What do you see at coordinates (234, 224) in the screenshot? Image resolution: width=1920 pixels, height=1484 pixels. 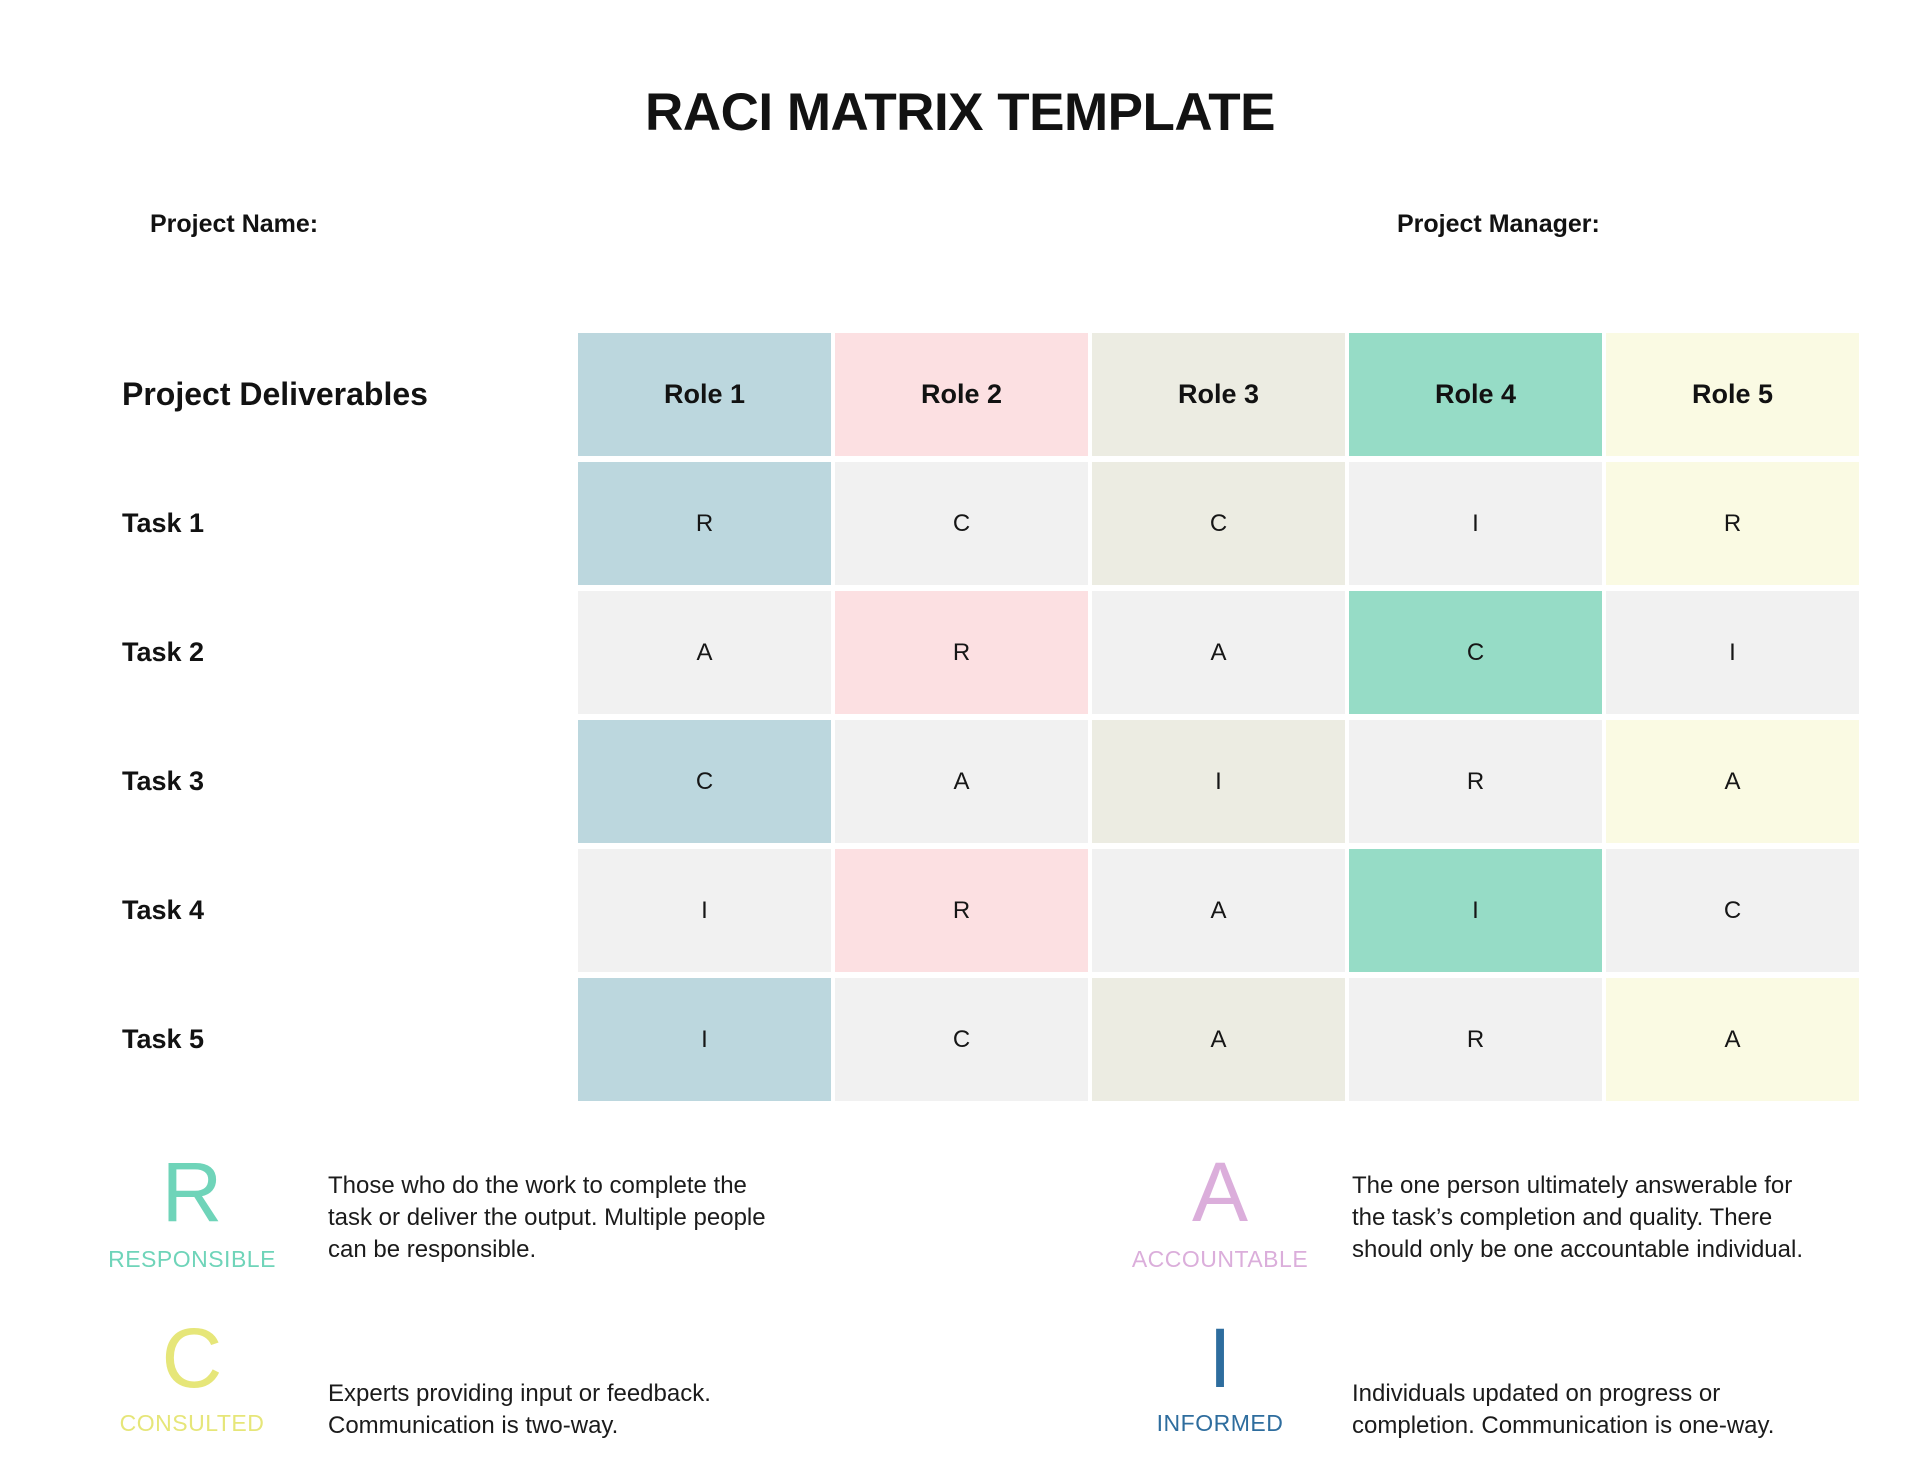 I see `project-name-label: Project Name:` at bounding box center [234, 224].